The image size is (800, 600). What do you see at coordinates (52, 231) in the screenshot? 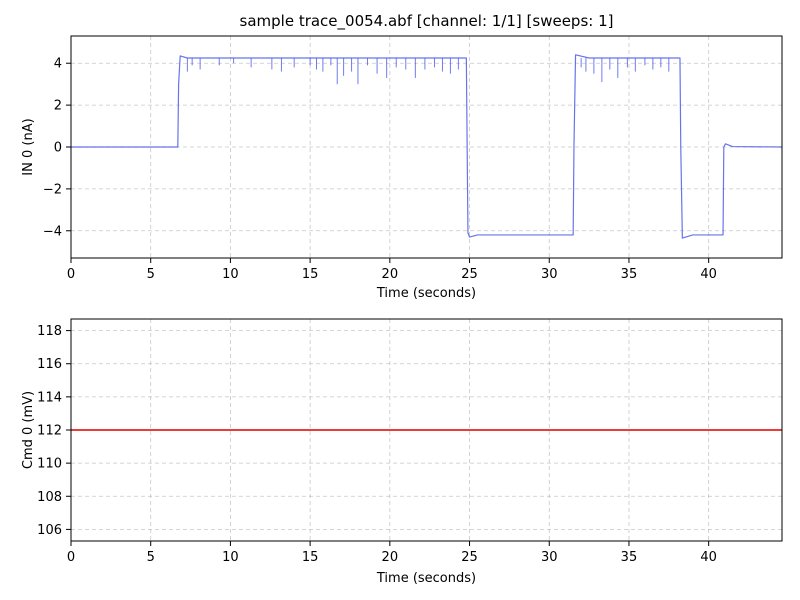
I see `y-tick-label-0: −4` at bounding box center [52, 231].